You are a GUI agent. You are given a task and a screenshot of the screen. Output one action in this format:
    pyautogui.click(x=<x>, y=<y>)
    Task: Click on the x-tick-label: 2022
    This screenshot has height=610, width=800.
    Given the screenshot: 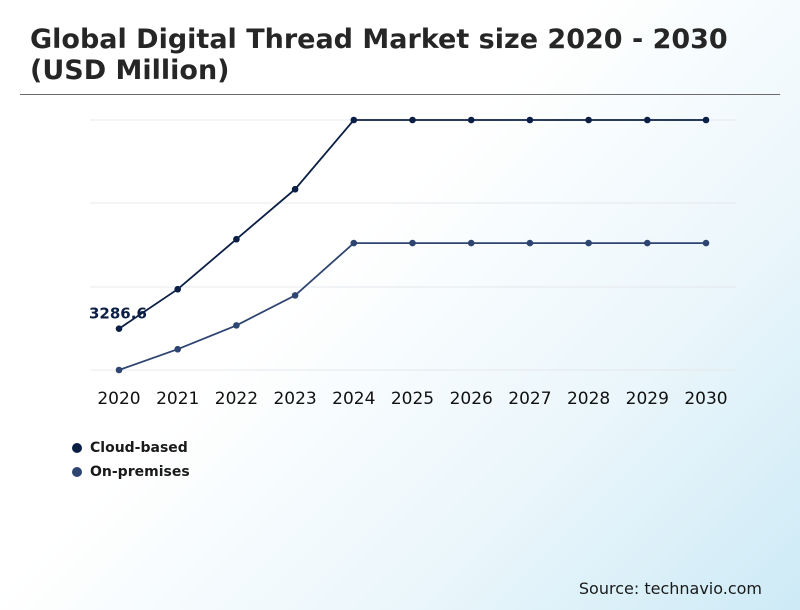 What is the action you would take?
    pyautogui.click(x=236, y=399)
    